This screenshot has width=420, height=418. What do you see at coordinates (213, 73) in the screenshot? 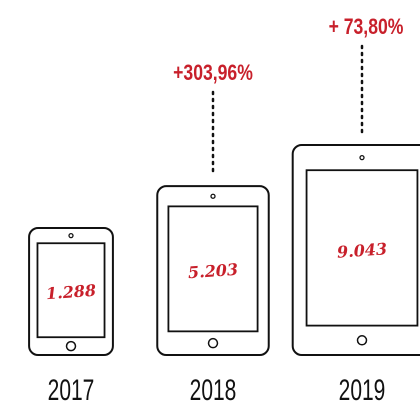
I see `annotation: +303,96%` at bounding box center [213, 73].